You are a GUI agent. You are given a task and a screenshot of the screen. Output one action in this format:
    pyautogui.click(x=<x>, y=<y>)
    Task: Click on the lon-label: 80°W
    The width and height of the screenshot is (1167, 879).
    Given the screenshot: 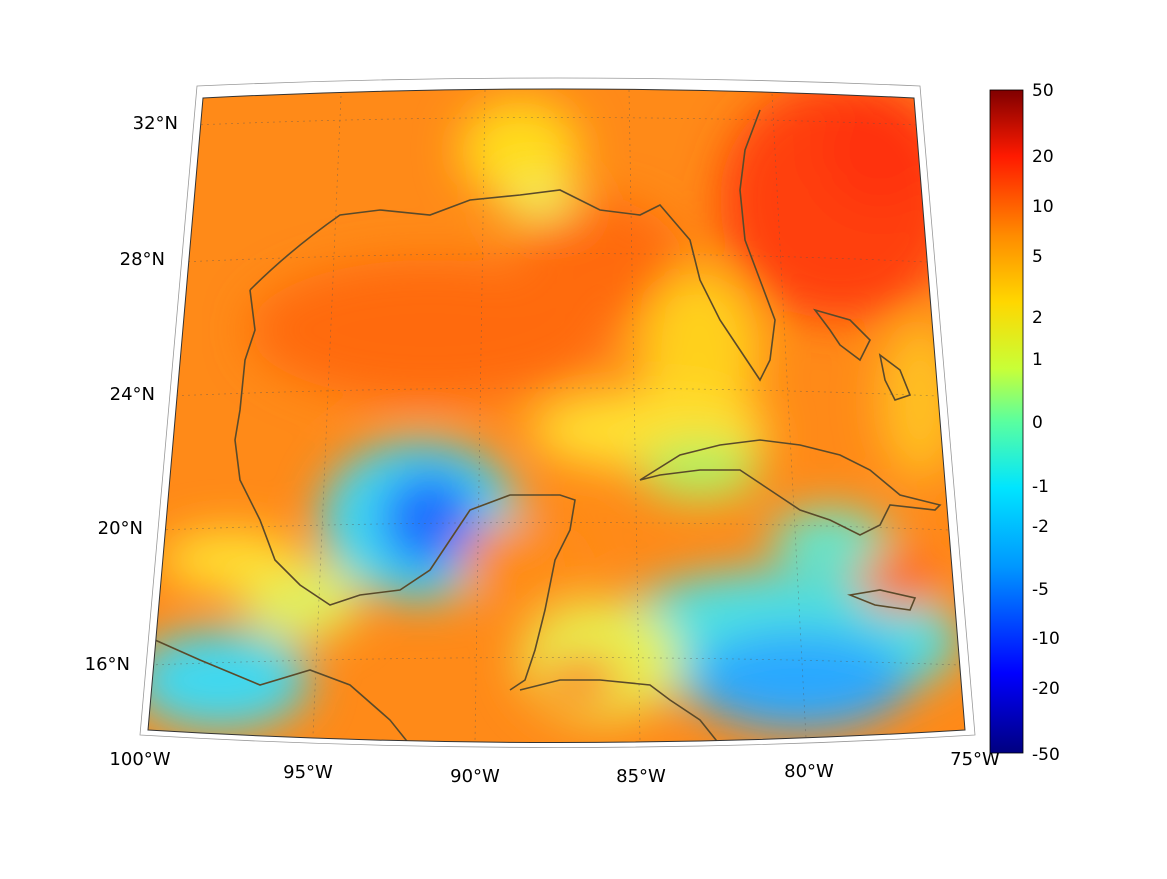 What is the action you would take?
    pyautogui.click(x=809, y=771)
    